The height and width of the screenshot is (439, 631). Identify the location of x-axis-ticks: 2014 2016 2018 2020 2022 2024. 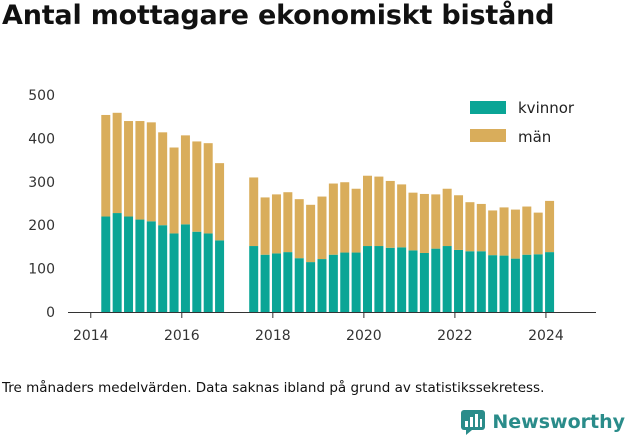
(318, 328).